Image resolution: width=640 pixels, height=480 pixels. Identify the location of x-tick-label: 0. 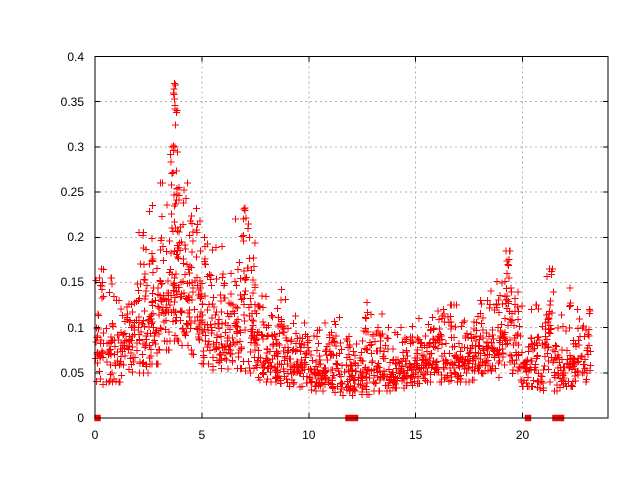
(95, 435).